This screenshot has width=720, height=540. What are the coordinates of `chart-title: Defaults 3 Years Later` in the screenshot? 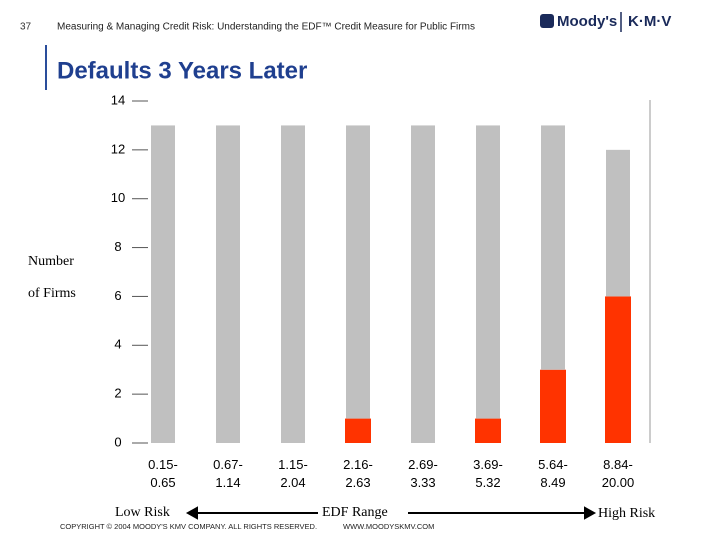 It's located at (182, 70).